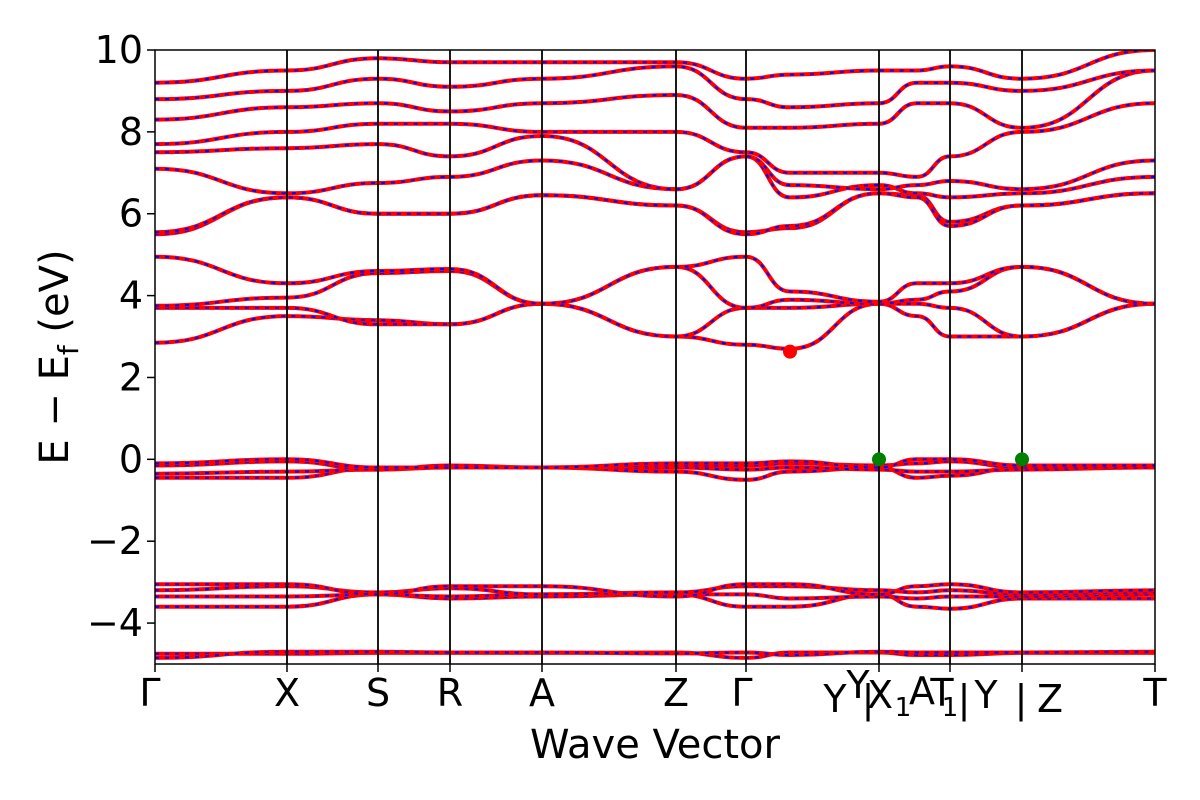 Image resolution: width=1200 pixels, height=800 pixels. Describe the element at coordinates (131, 377) in the screenshot. I see `y-tick-label-4: 2` at that location.